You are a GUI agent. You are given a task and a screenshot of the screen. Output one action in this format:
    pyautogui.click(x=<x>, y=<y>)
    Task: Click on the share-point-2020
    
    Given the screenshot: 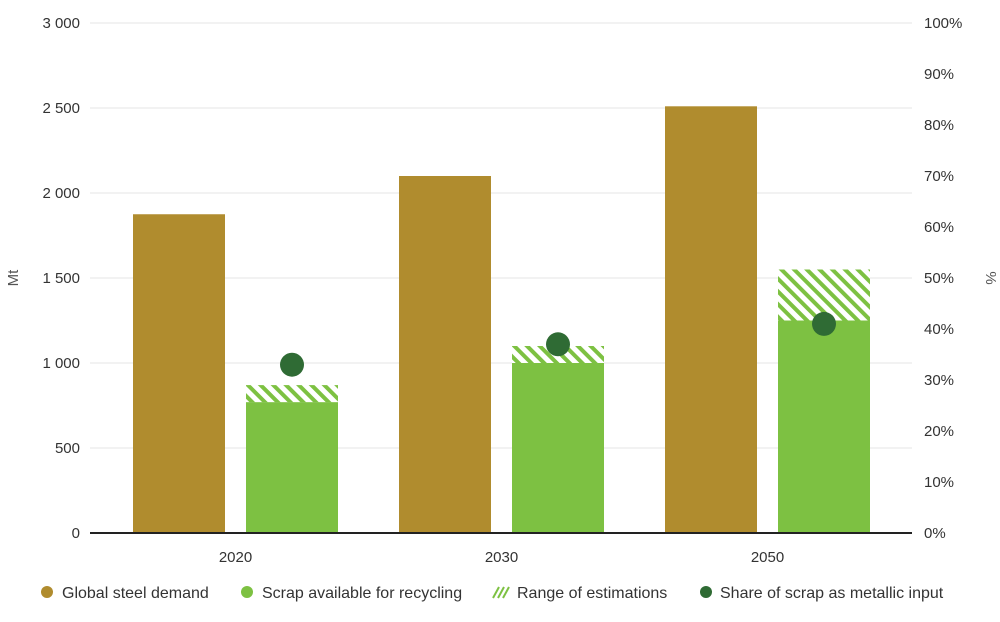 What is the action you would take?
    pyautogui.click(x=292, y=364)
    